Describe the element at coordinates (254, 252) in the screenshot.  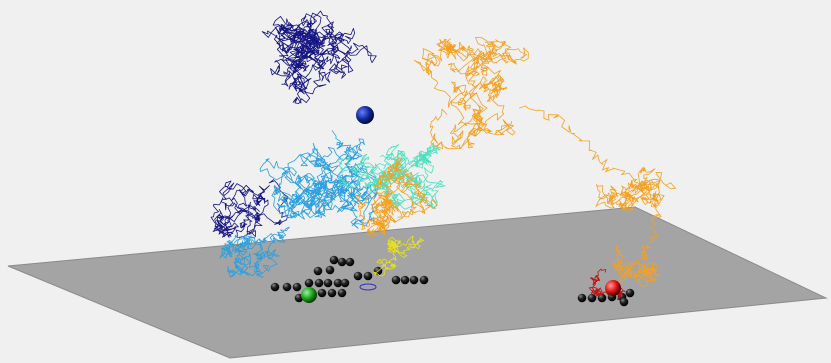
I see `trajectory-sky` at that location.